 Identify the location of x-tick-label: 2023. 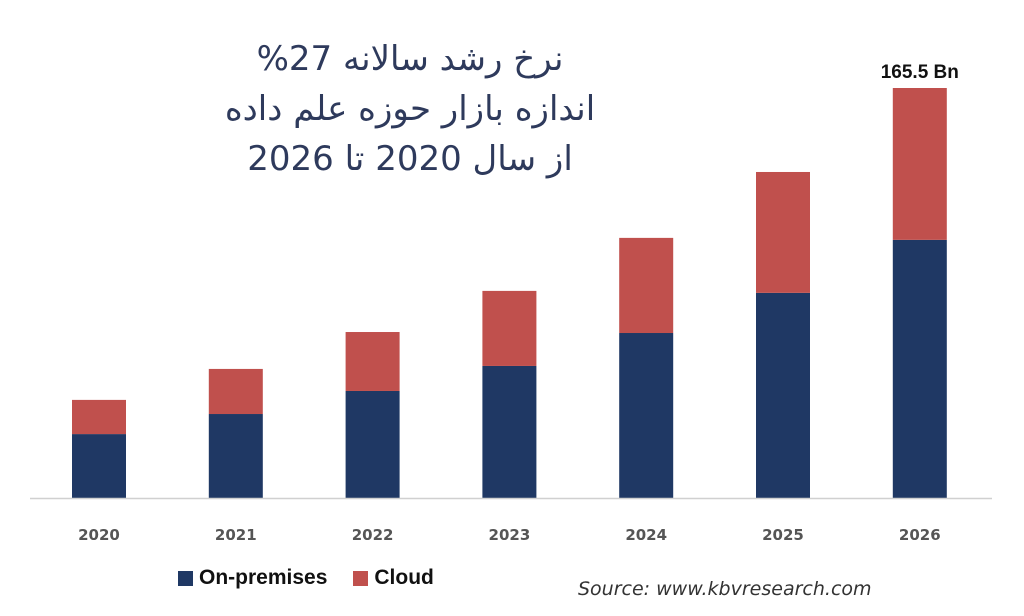
(510, 535).